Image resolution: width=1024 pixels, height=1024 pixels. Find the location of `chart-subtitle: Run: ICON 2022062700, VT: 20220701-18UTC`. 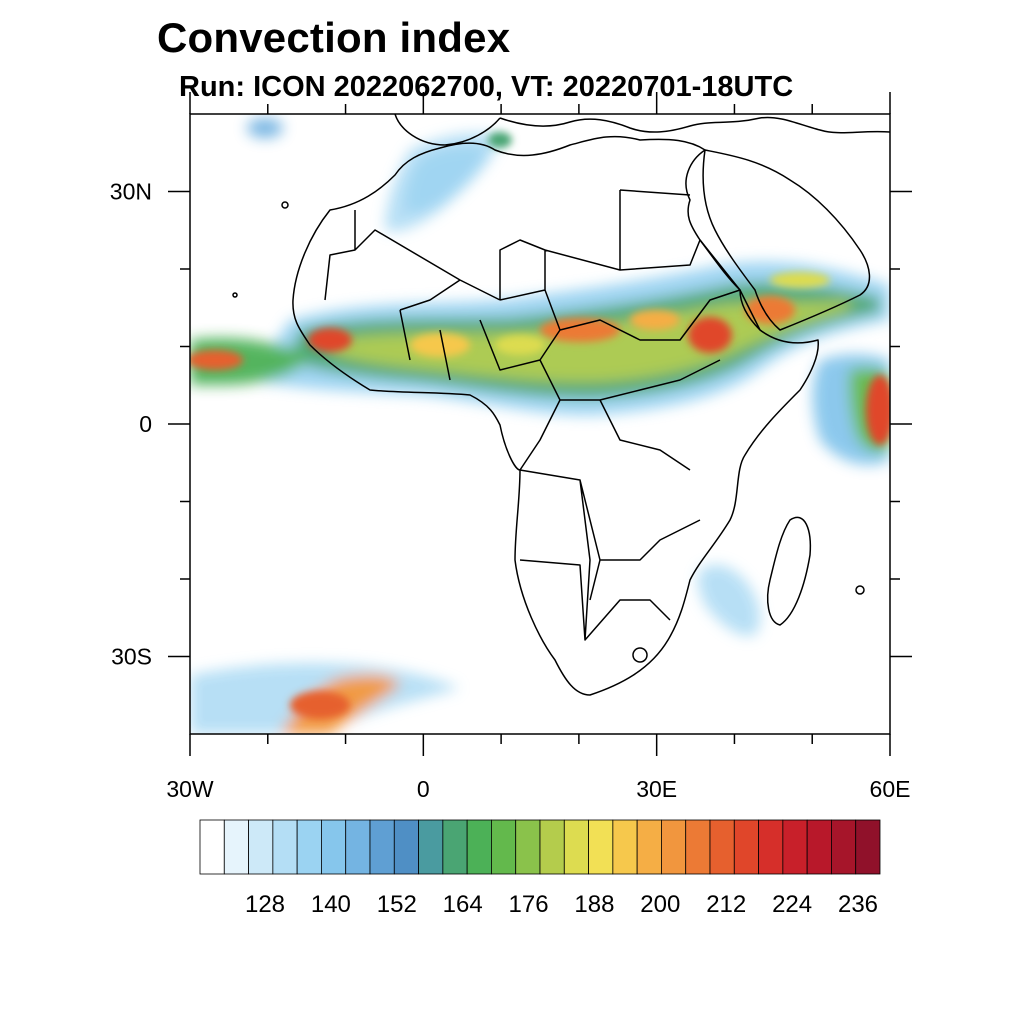

chart-subtitle: Run: ICON 2022062700, VT: 20220701-18UTC is located at coordinates (486, 87).